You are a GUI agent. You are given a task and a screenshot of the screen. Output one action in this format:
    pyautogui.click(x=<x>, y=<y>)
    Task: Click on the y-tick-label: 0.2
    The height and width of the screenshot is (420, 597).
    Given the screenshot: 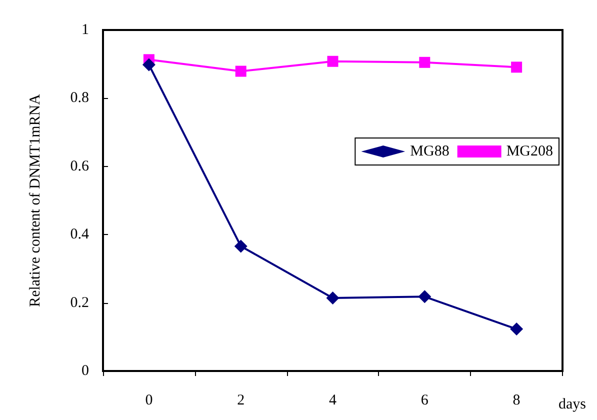 What is the action you would take?
    pyautogui.click(x=79, y=302)
    